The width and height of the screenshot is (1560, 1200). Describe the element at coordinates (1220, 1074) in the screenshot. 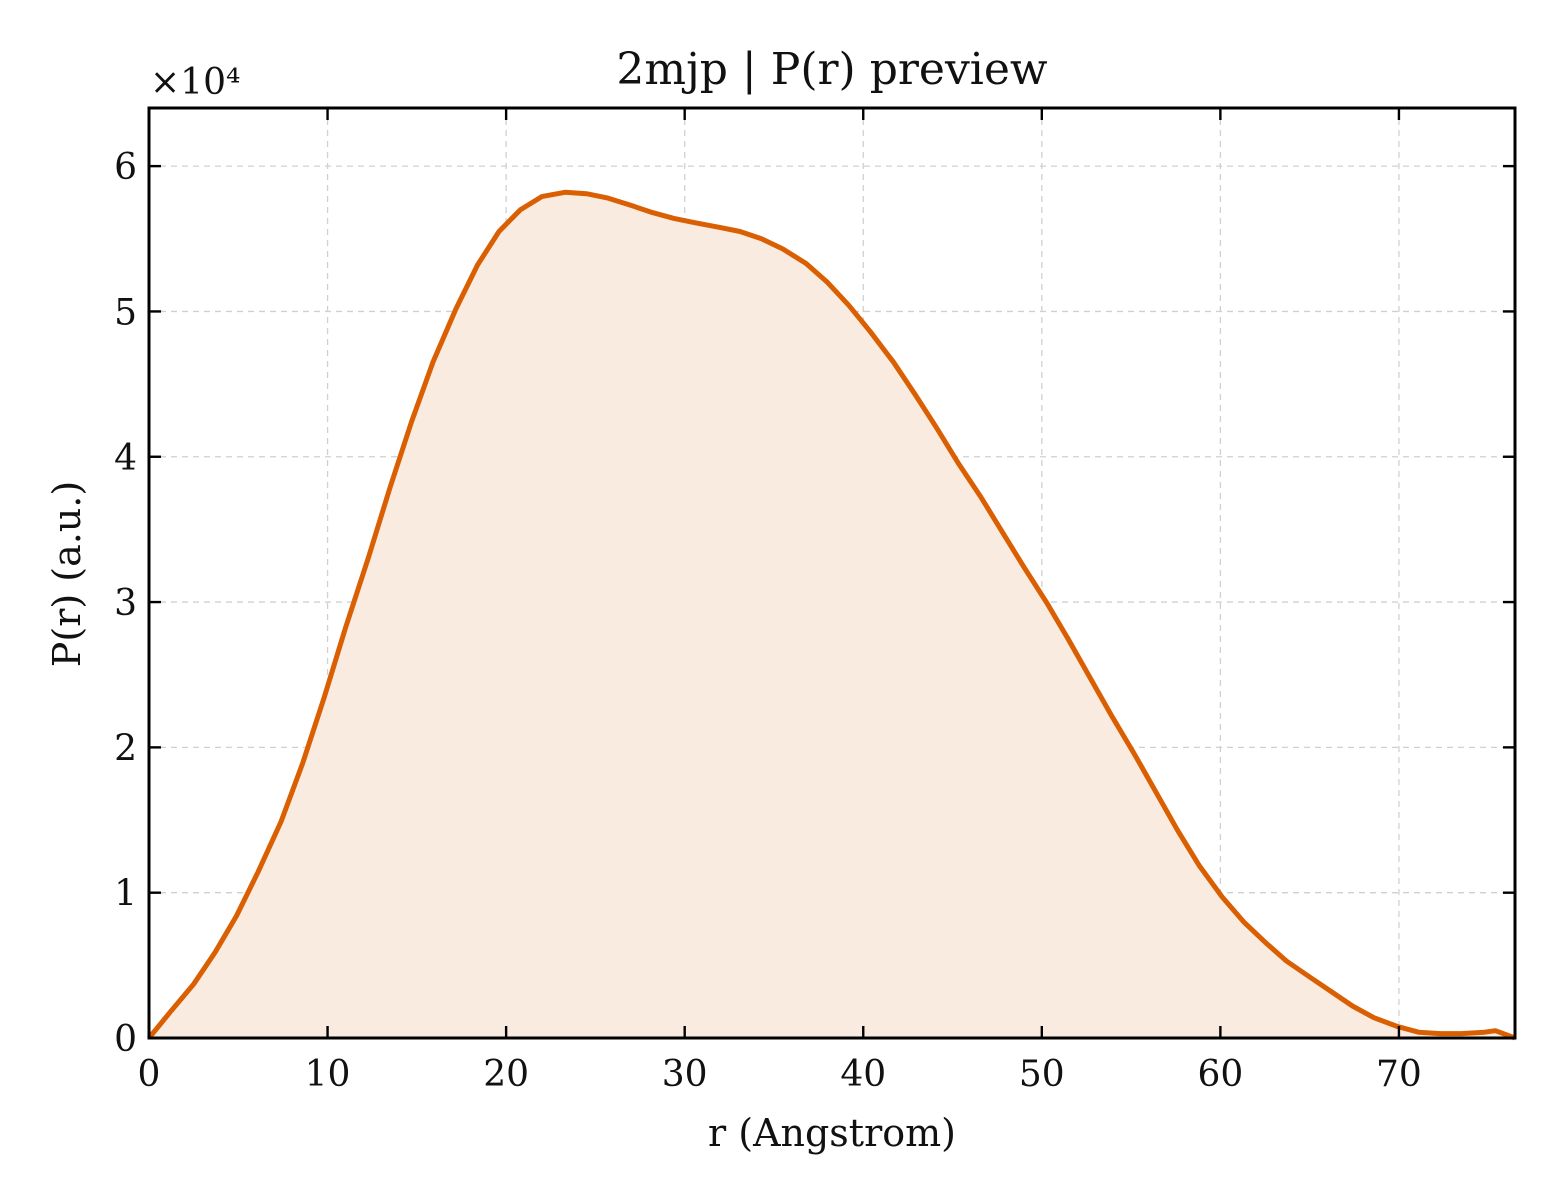

I see `x-tick-label: 60` at that location.